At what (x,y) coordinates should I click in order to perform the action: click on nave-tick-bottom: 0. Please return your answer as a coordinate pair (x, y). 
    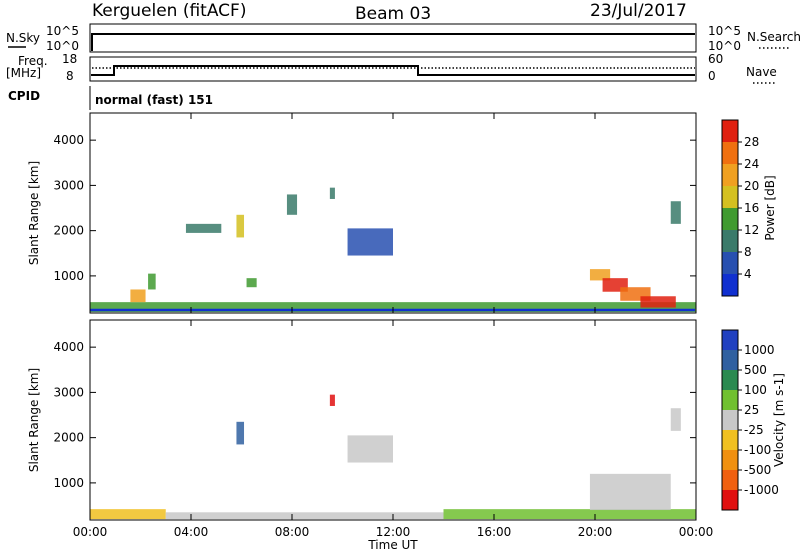
    Looking at the image, I should click on (712, 76).